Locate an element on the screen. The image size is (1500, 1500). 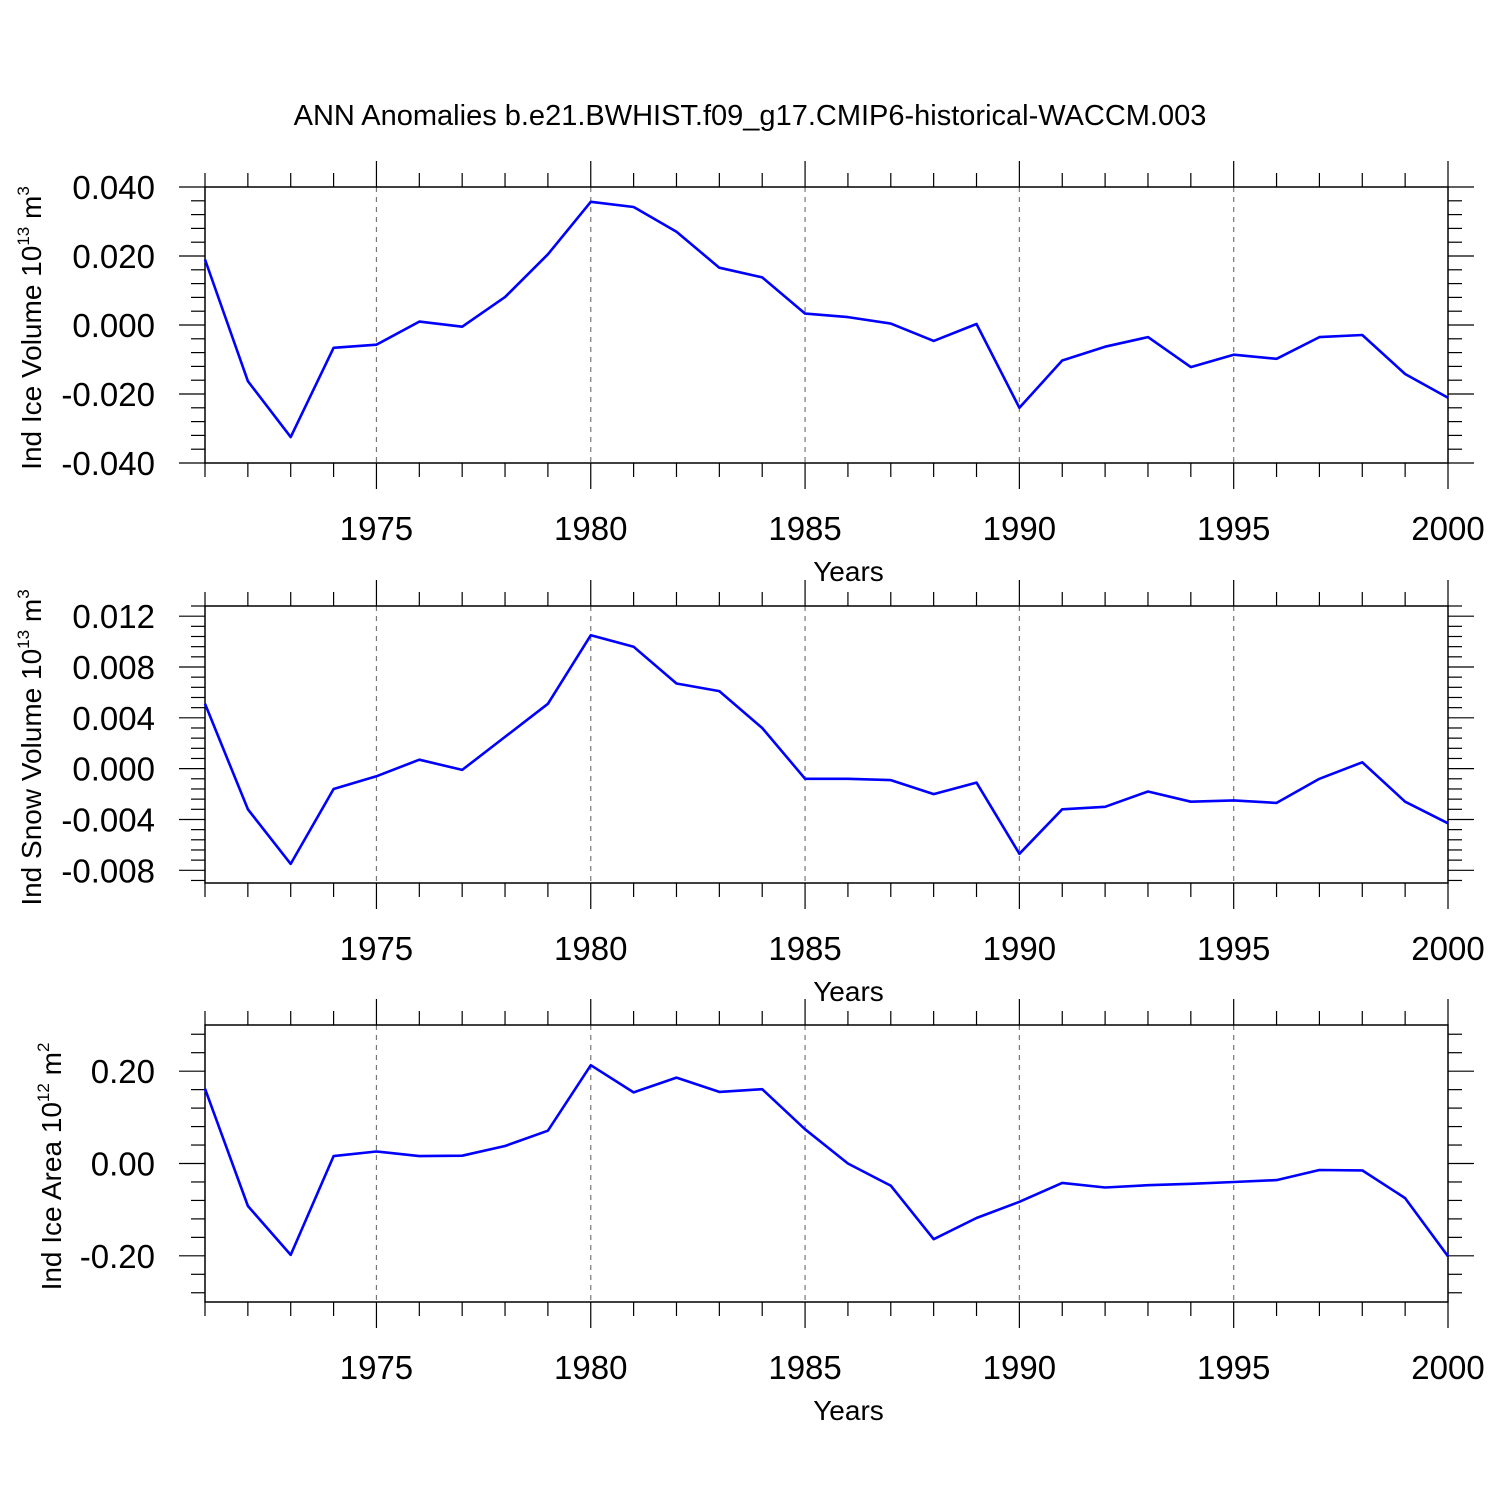
y-axis-label: Ind Snow Volume 1013 m3 is located at coordinates (30, 747).